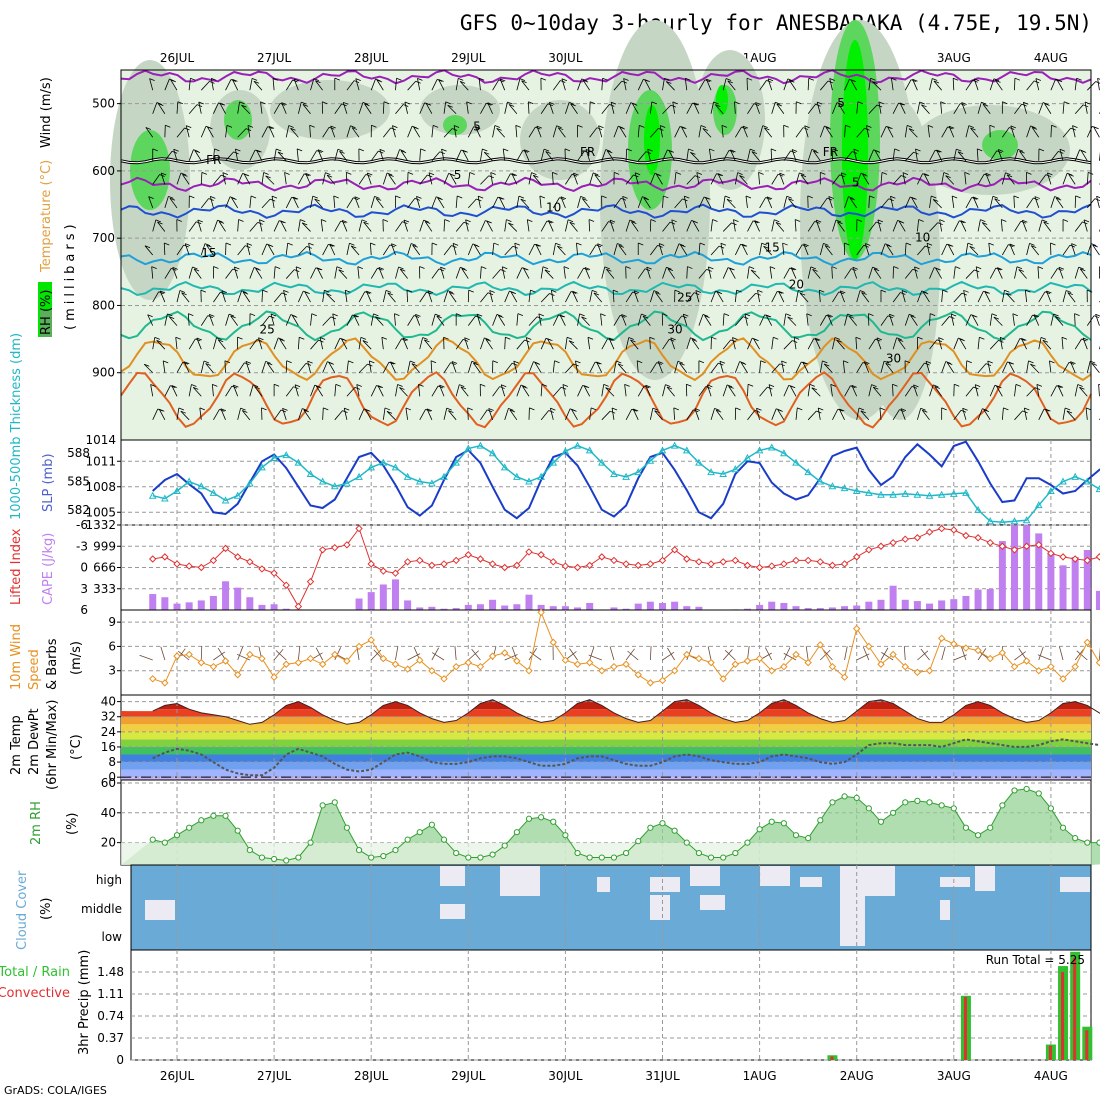 This screenshot has width=1100, height=1100. What do you see at coordinates (213, 560) in the screenshot?
I see `lifted-index-point` at bounding box center [213, 560].